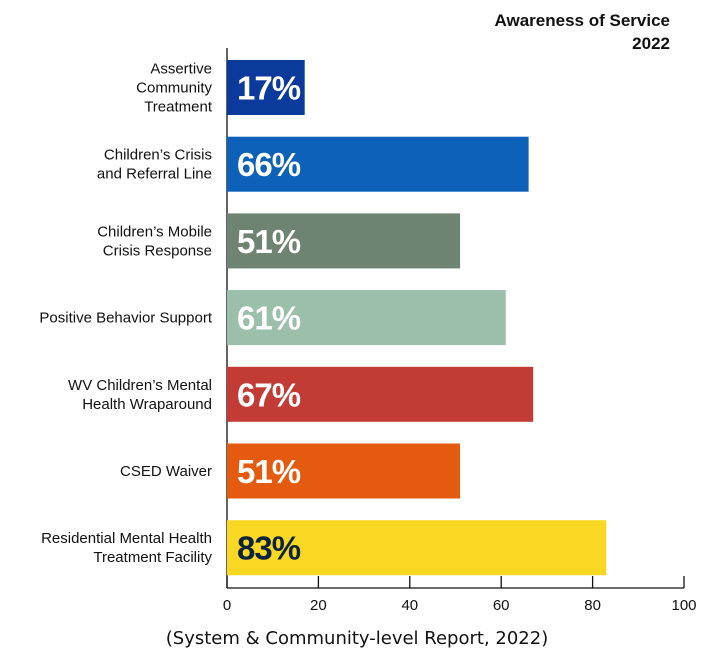 The width and height of the screenshot is (714, 652). I want to click on data-label: 66%, so click(269, 164).